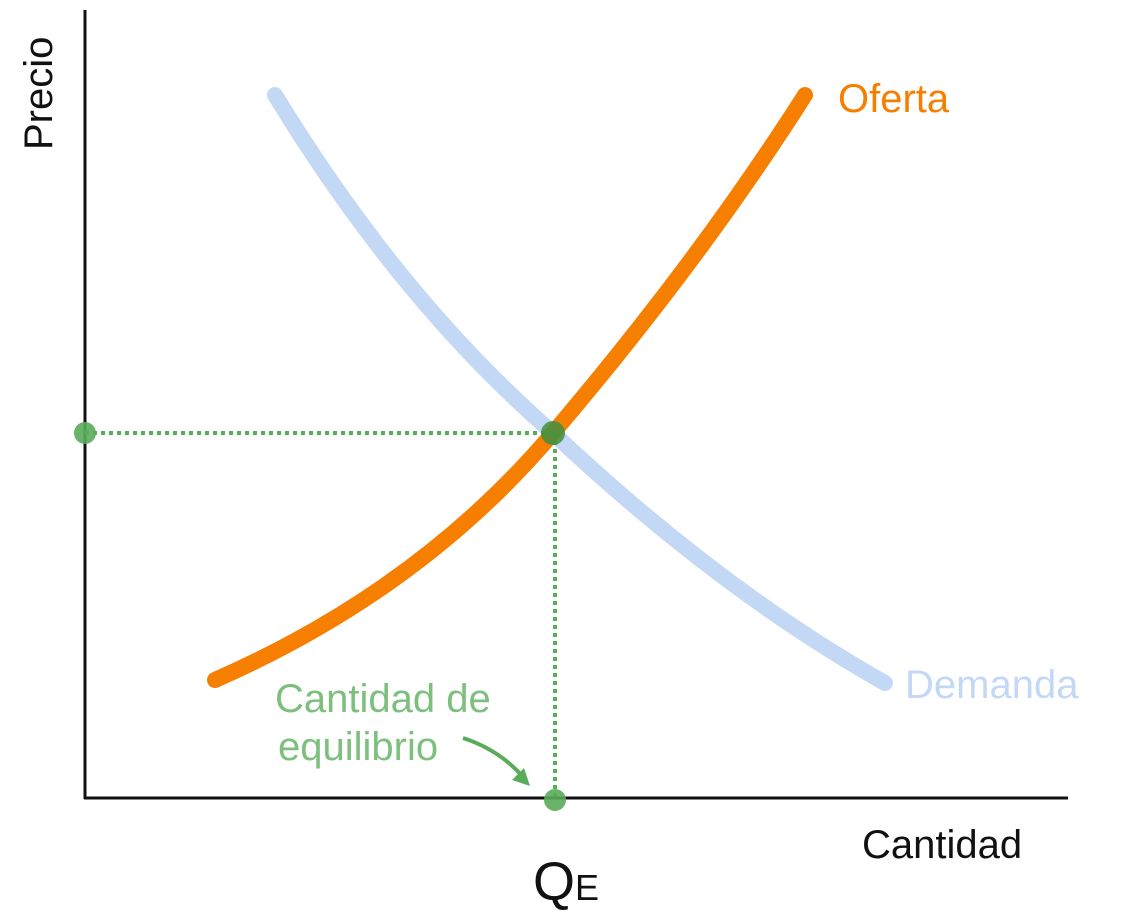  Describe the element at coordinates (85, 433) in the screenshot. I see `price-point` at that location.